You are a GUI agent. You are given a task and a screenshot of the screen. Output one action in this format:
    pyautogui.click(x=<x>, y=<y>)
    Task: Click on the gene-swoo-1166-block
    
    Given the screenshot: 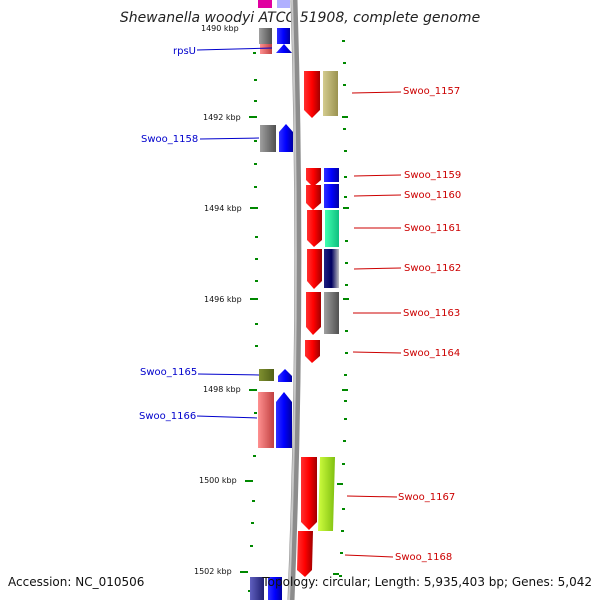 What is the action you would take?
    pyautogui.click(x=275, y=420)
    